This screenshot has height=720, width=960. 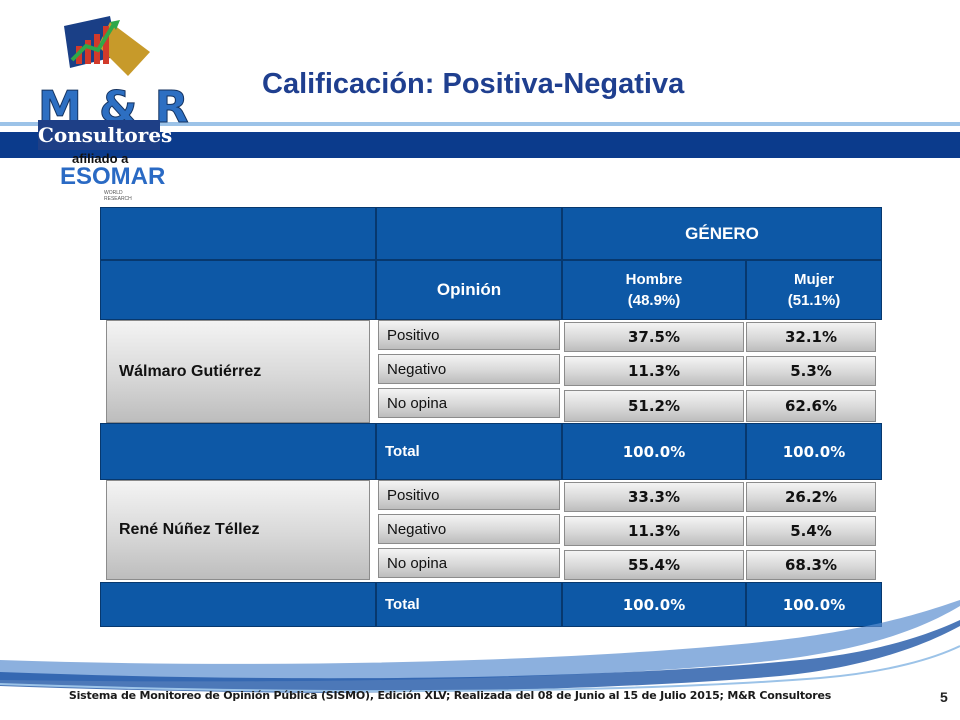 I want to click on logo-consultores: Consultores, so click(x=105, y=135).